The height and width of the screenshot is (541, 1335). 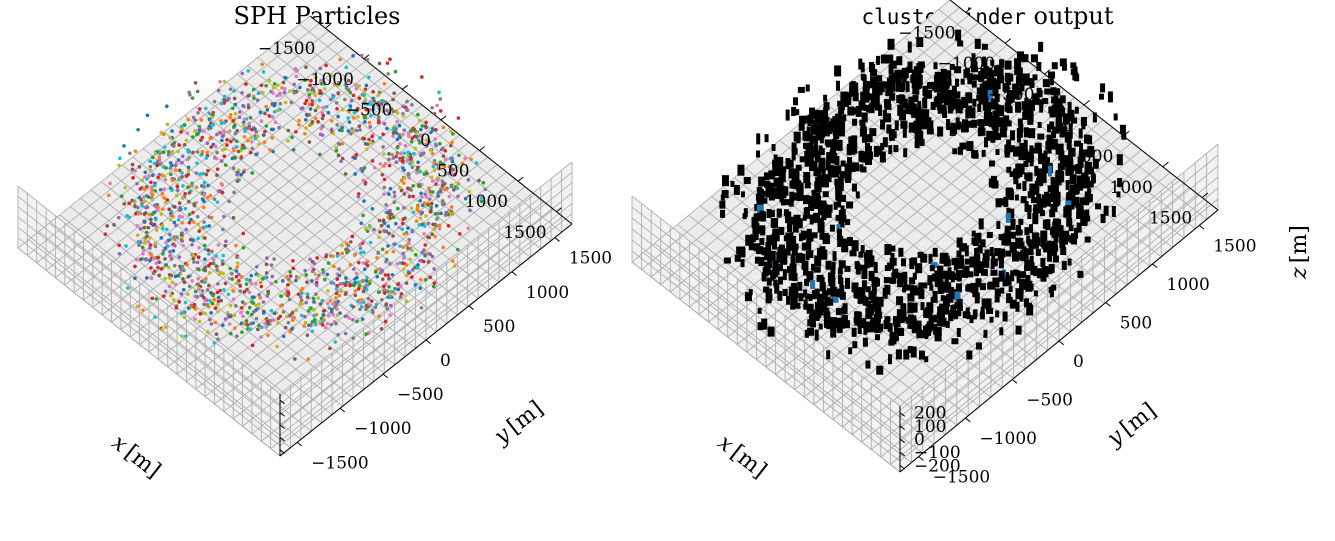 I want to click on y-tick-label: 0, so click(x=1078, y=362).